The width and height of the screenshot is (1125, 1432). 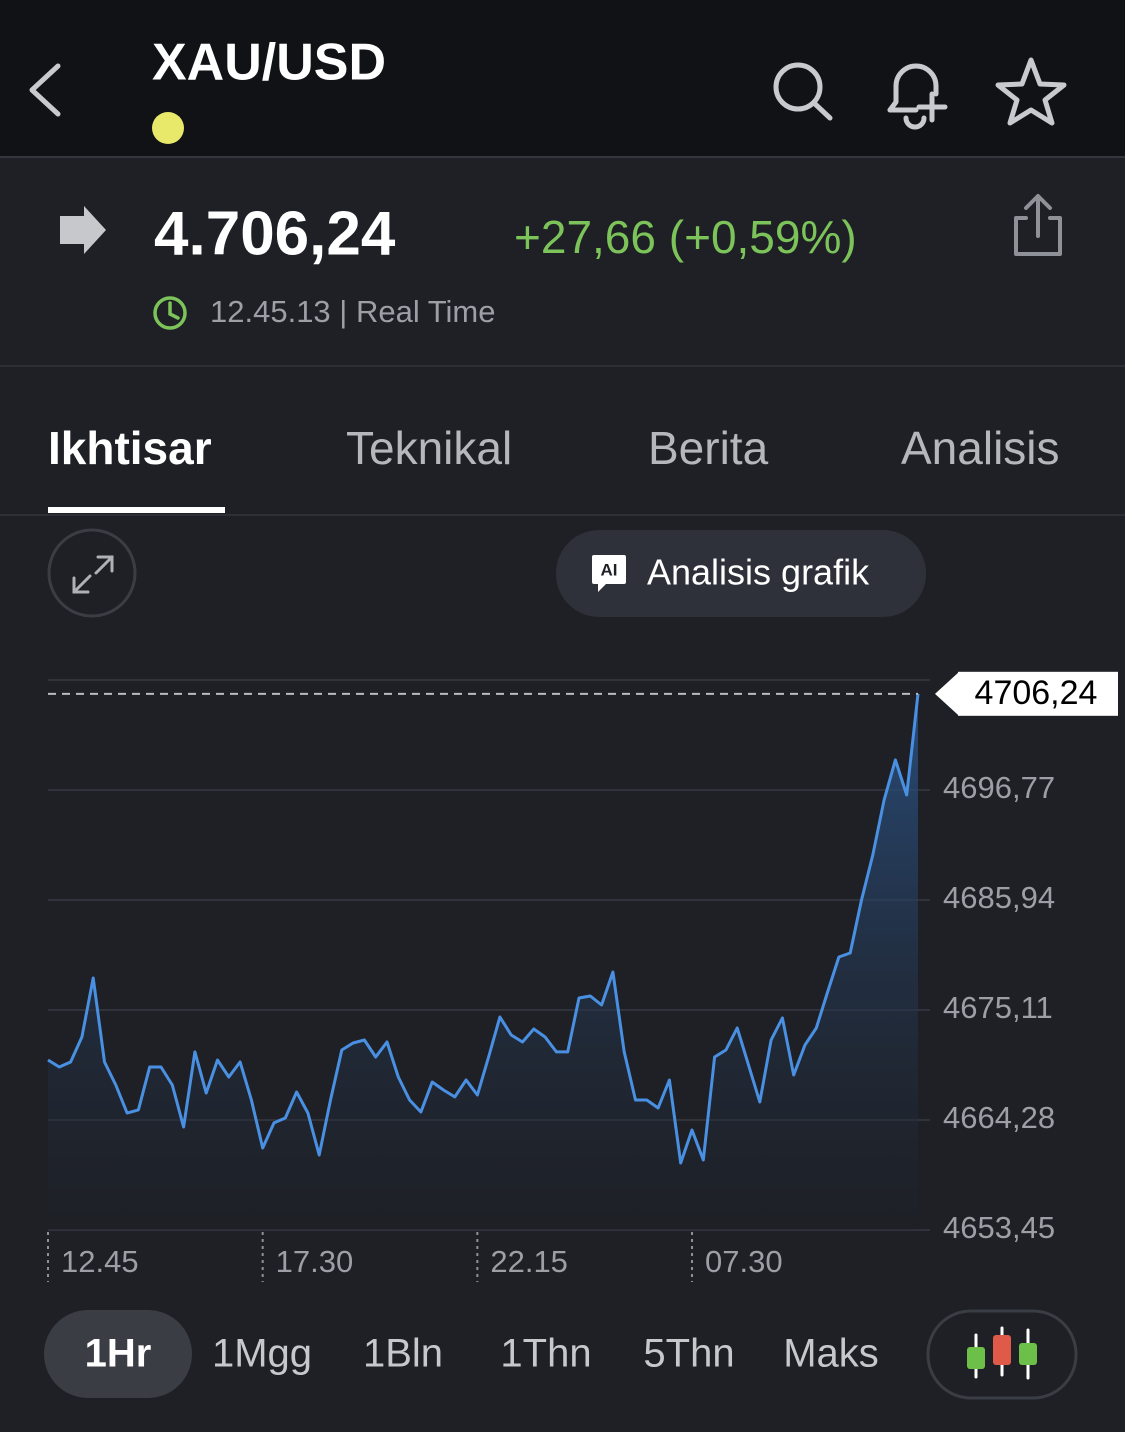 I want to click on expand-icon, so click(x=93, y=574).